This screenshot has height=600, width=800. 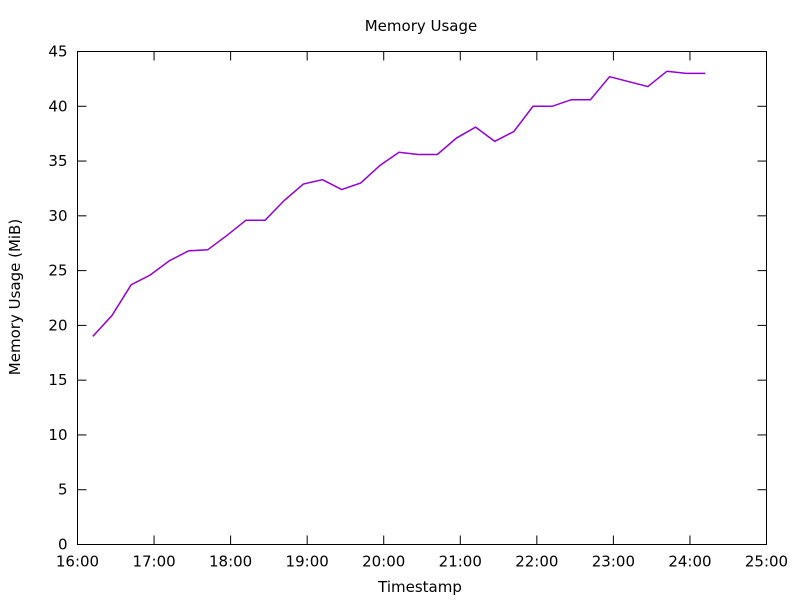 I want to click on x-tick-label: 23:00, so click(x=613, y=562).